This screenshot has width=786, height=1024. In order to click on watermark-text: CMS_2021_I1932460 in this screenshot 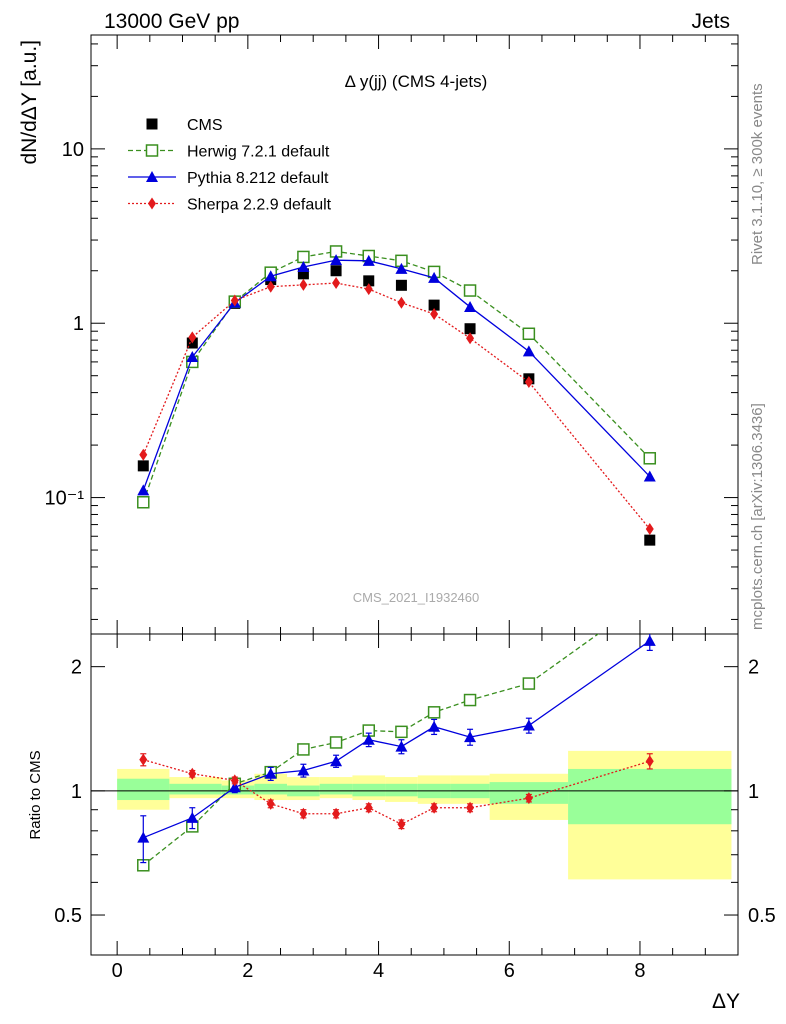, I will do `click(416, 597)`.